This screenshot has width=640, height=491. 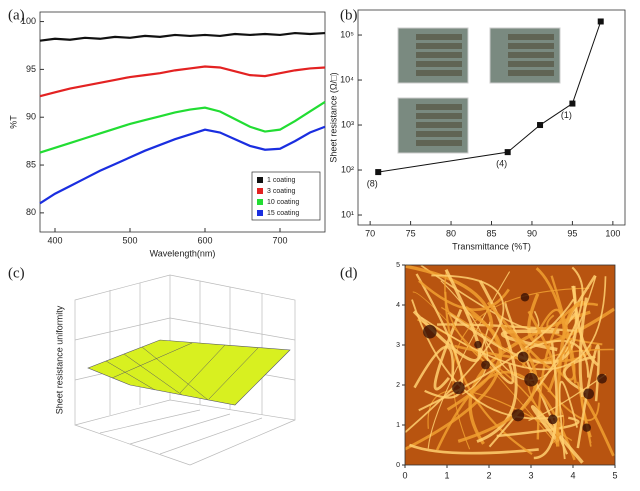 I want to click on x-tick-label: 4, so click(x=572, y=475).